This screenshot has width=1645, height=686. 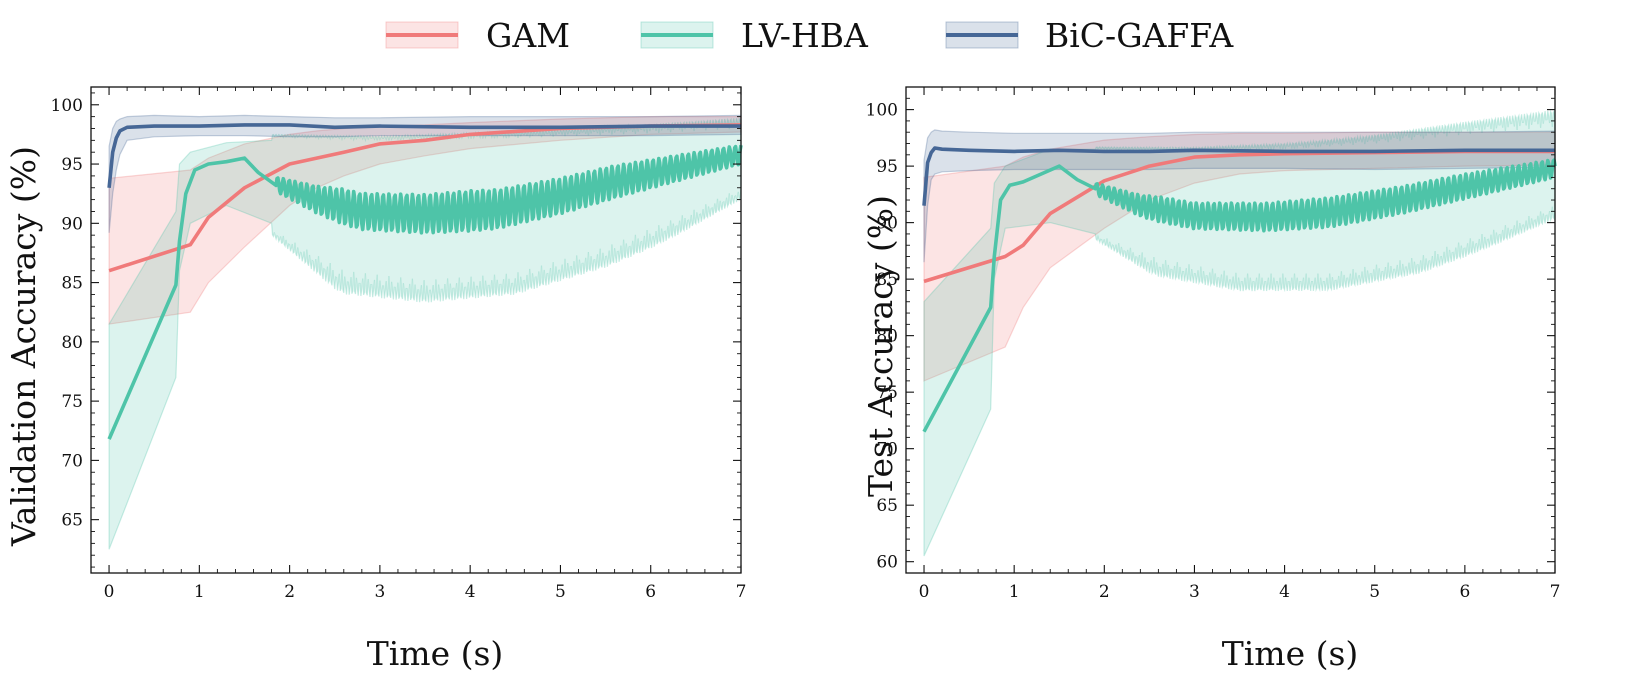 What do you see at coordinates (887, 563) in the screenshot?
I see `y-tick-label: 60` at bounding box center [887, 563].